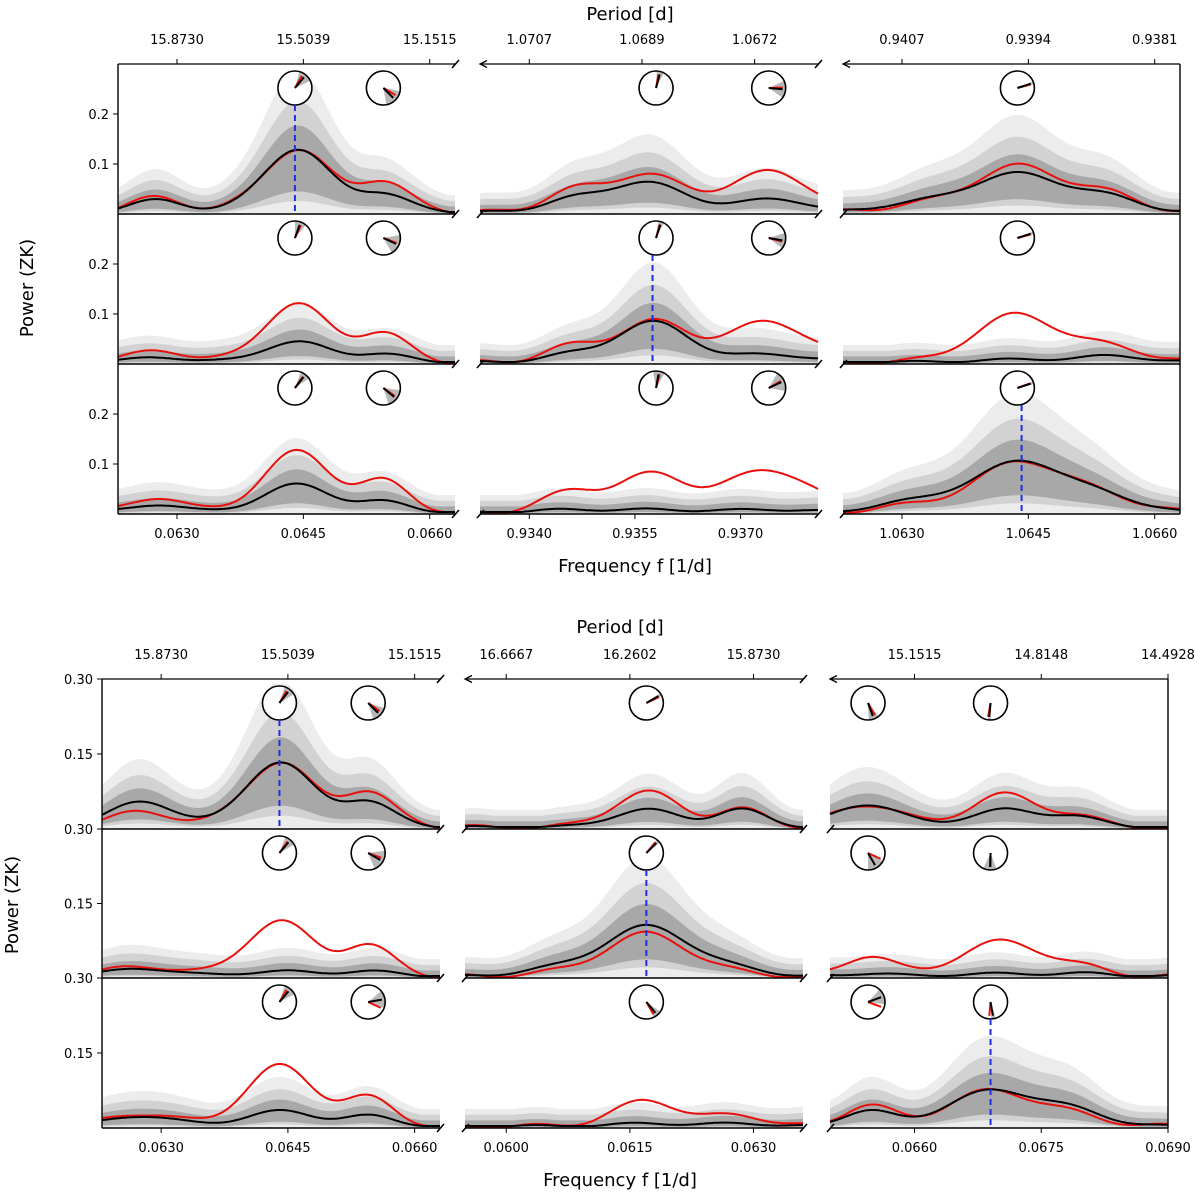 This screenshot has height=1194, width=1200. Describe the element at coordinates (304, 534) in the screenshot. I see `frequency-tick-label: 0.0645` at that location.